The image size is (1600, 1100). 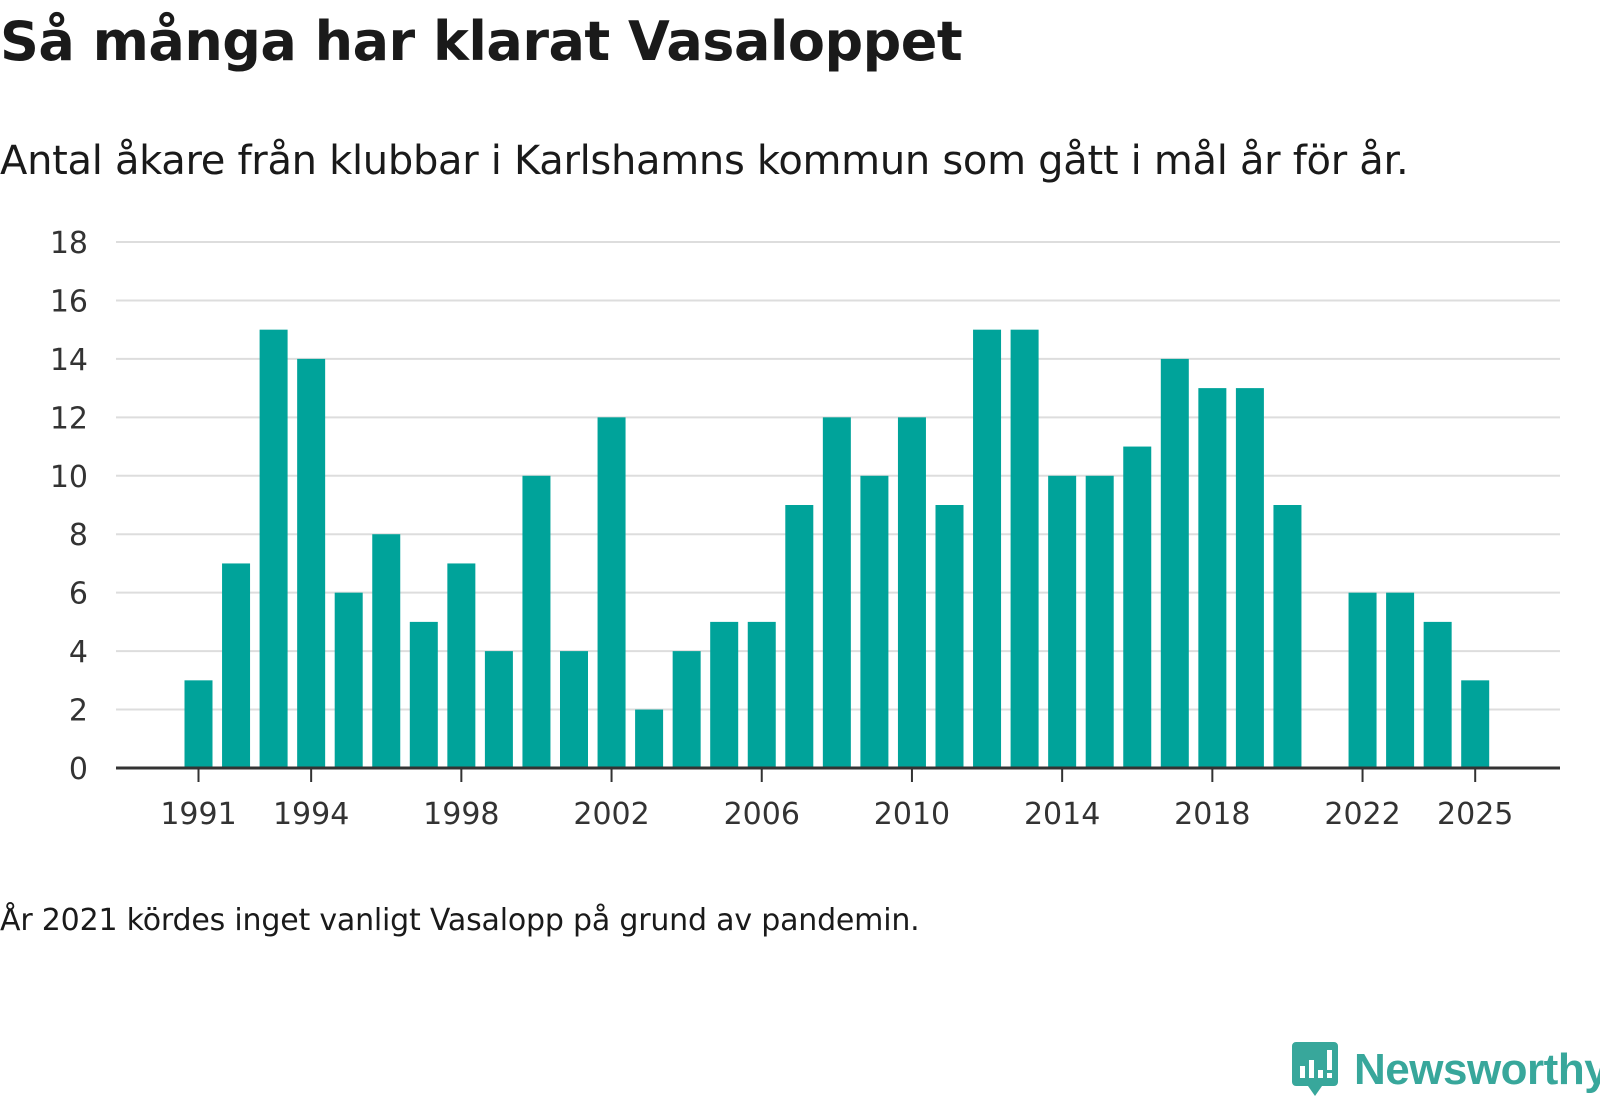 I want to click on x-tick-label: 1994, so click(x=311, y=814).